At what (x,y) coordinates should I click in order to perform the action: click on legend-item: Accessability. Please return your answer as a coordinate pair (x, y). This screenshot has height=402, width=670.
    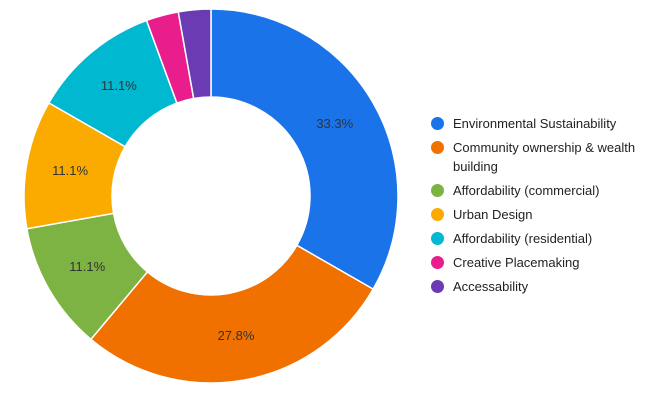
    Looking at the image, I should click on (549, 286).